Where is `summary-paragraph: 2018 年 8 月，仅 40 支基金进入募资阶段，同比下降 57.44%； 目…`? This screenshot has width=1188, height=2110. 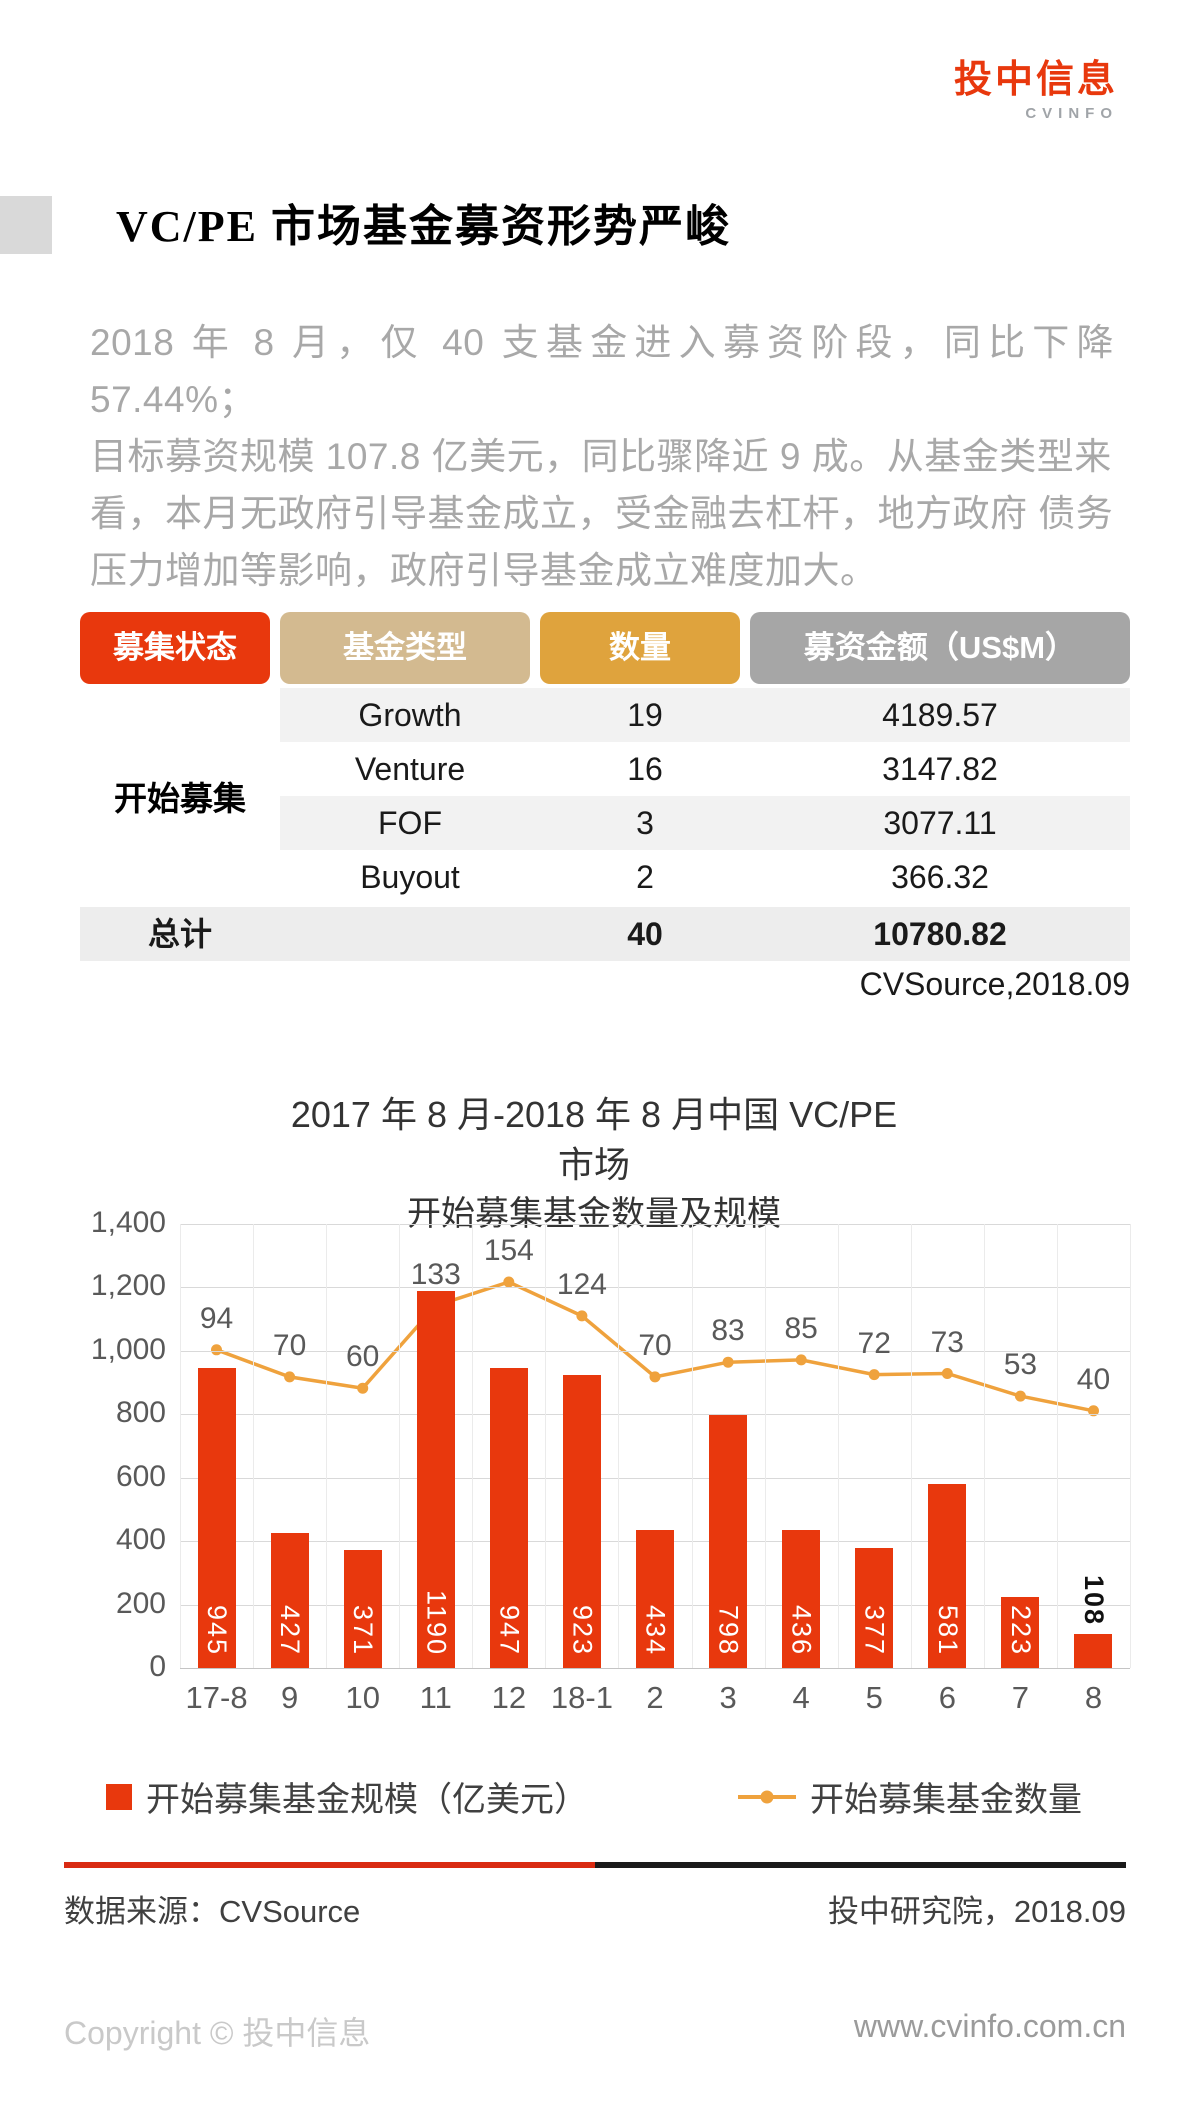 summary-paragraph: 2018 年 8 月，仅 40 支基金进入募资阶段，同比下降 57.44%； 目… is located at coordinates (602, 456).